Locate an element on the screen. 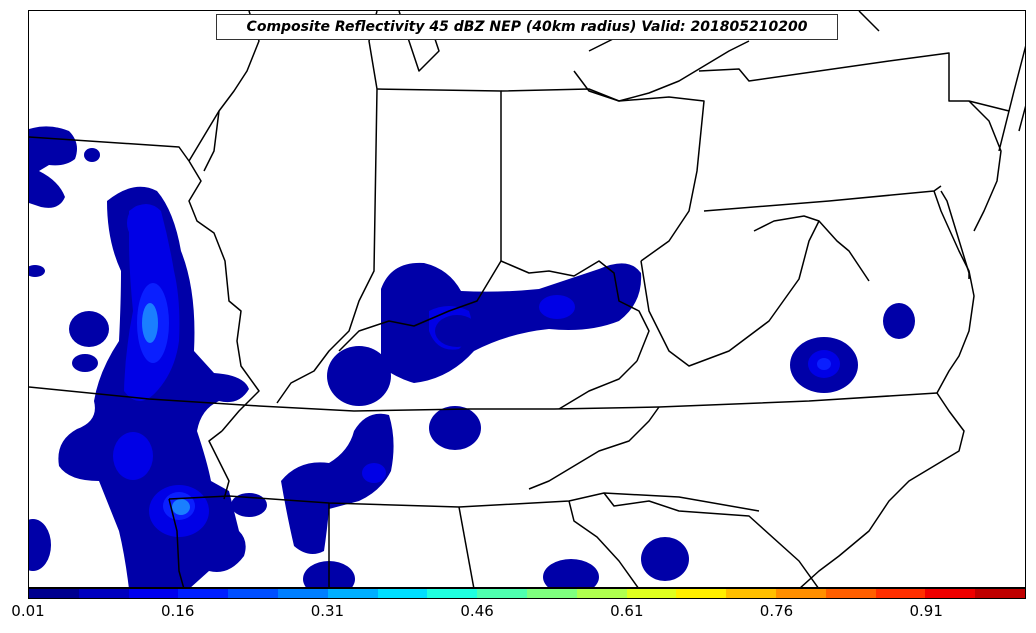 The height and width of the screenshot is (633, 1036). boundary-virginia-kentucky is located at coordinates (598, 385).